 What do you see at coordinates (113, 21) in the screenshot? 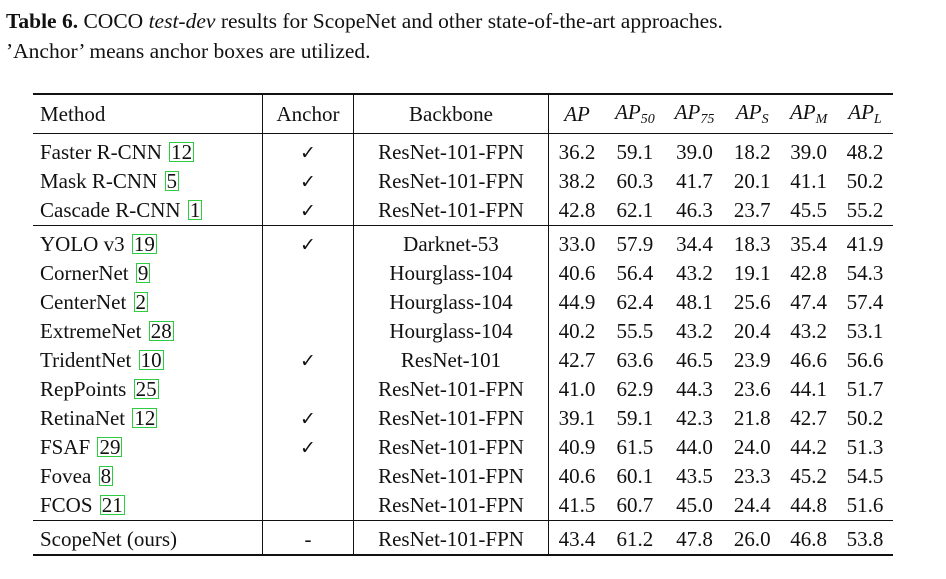
I see `caption-text-pre: COCO` at bounding box center [113, 21].